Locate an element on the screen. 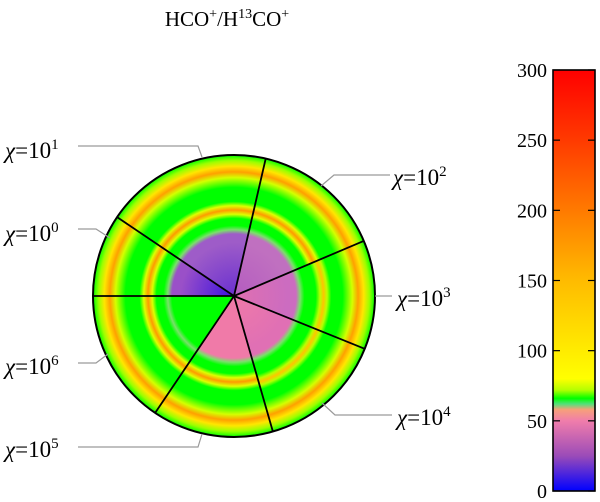 The height and width of the screenshot is (502, 600). sector-chi-1e3 is located at coordinates (304, 294).